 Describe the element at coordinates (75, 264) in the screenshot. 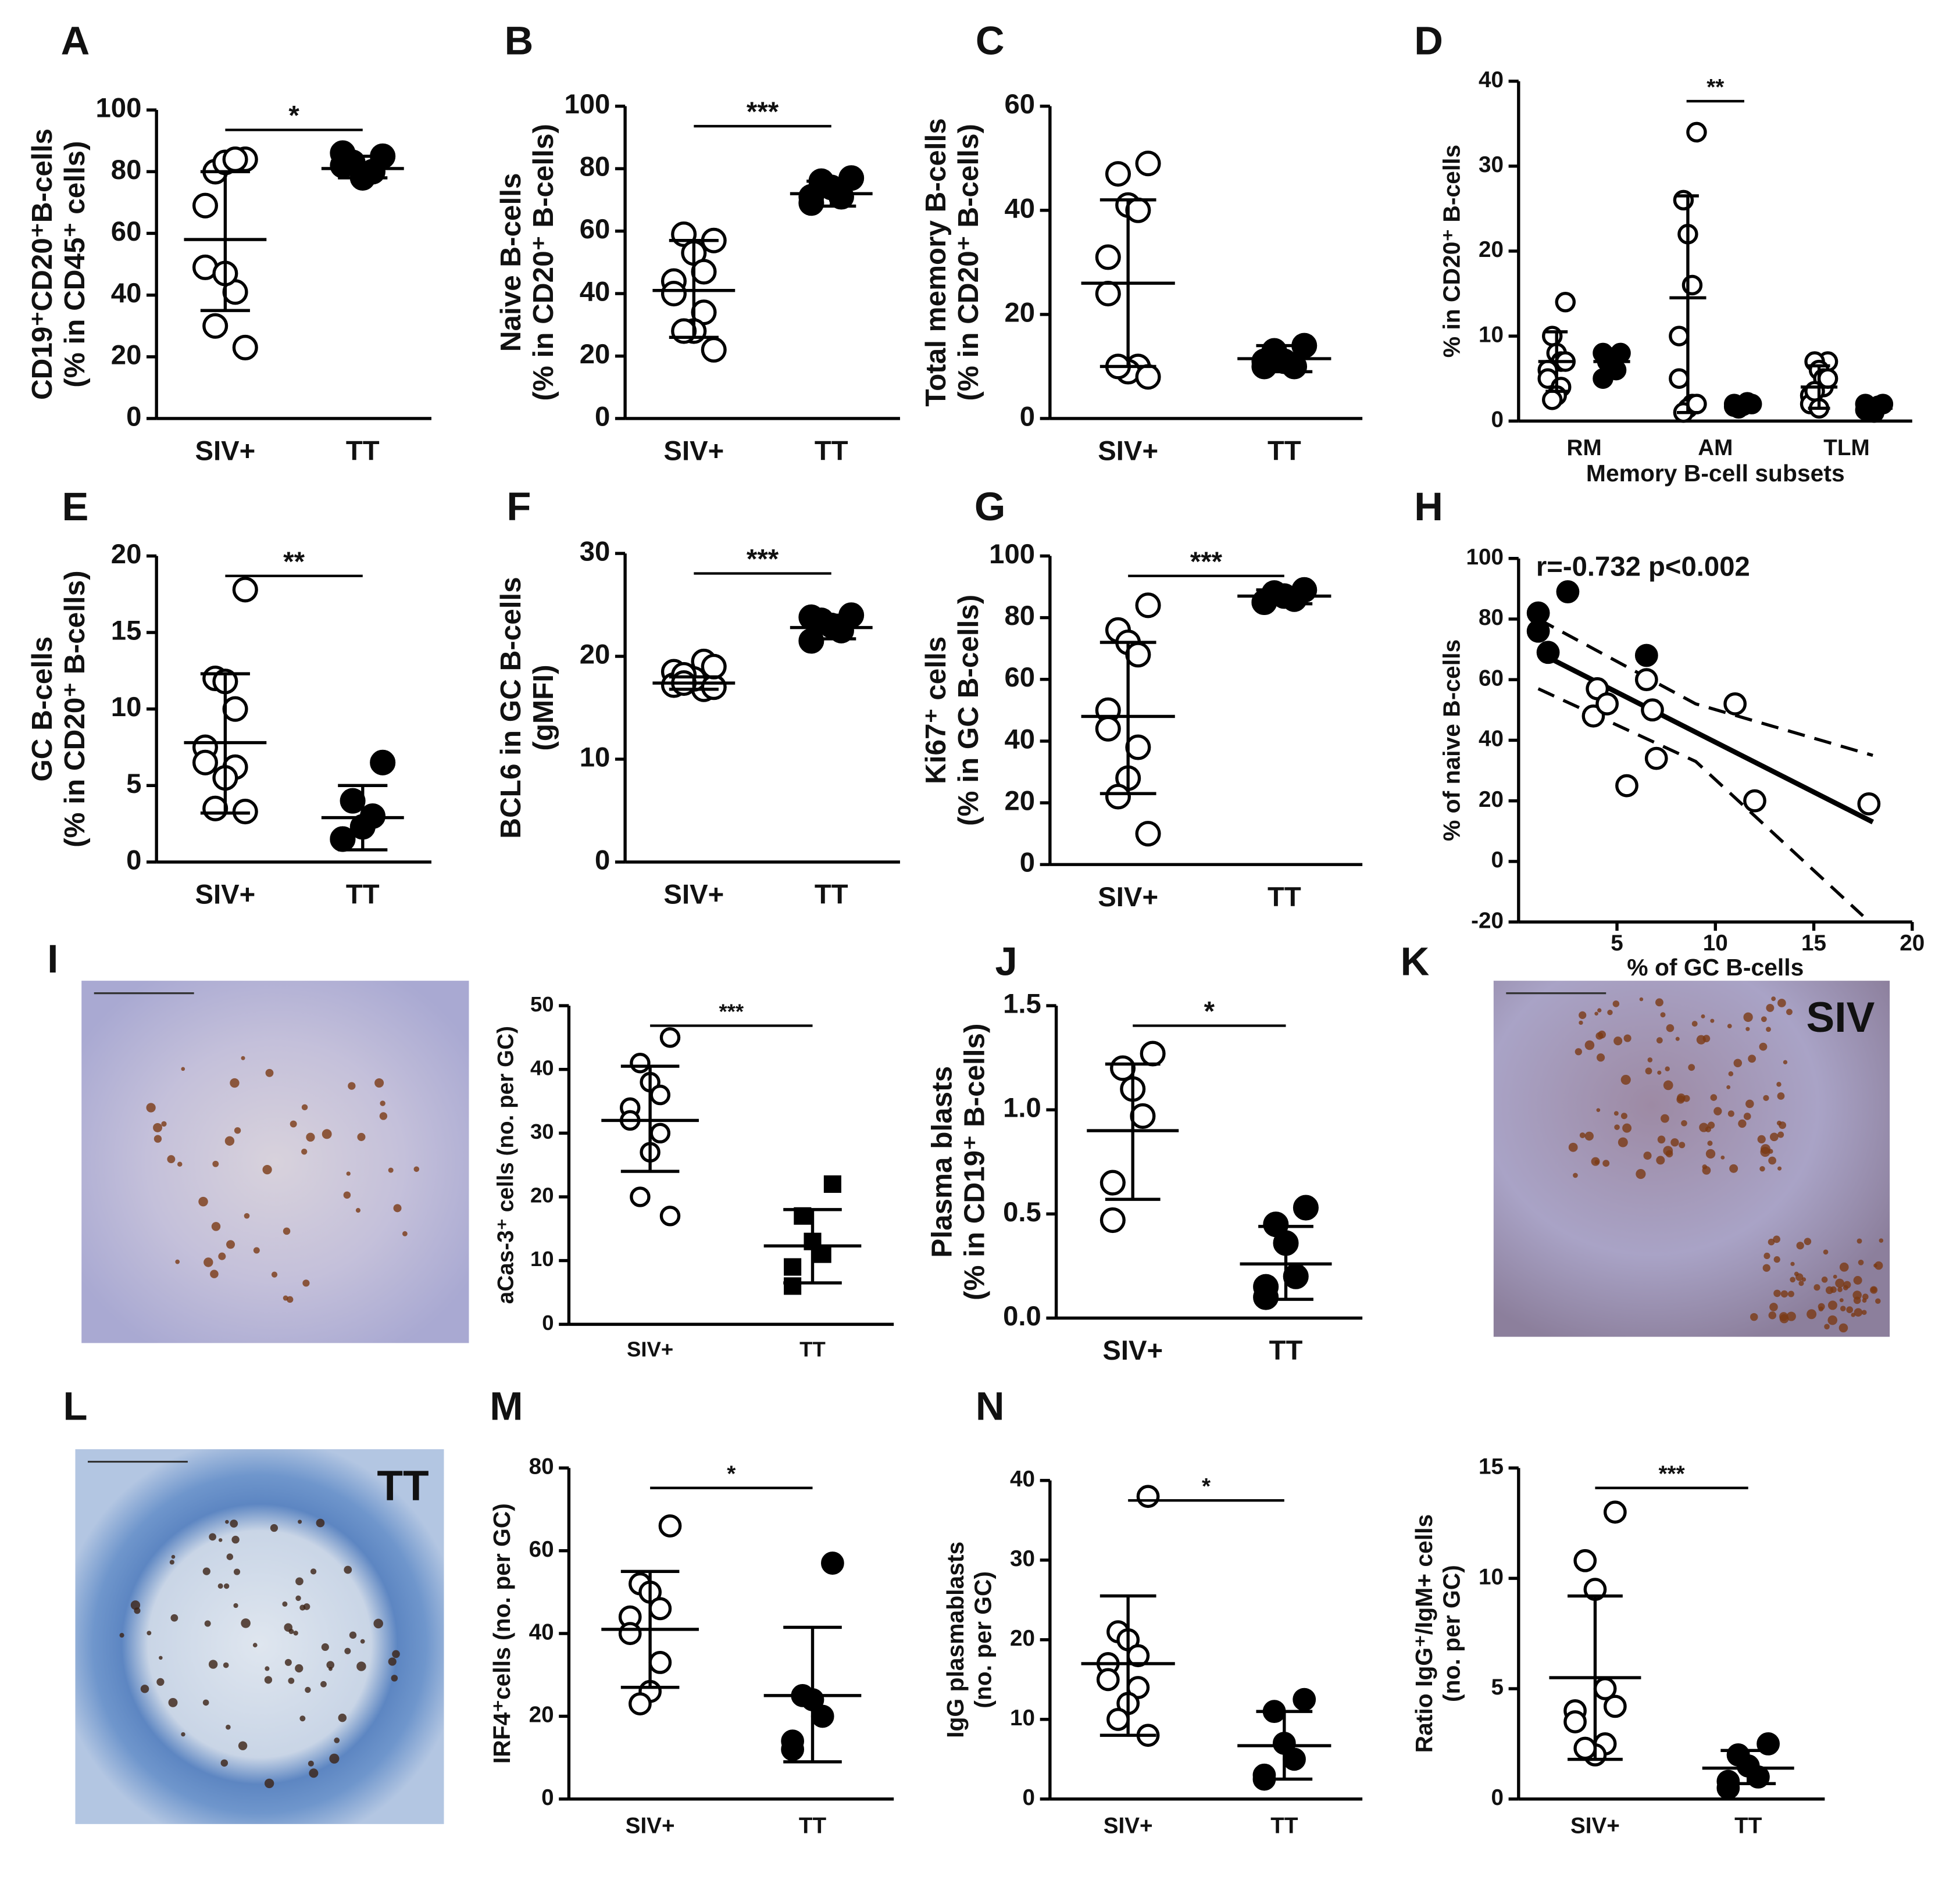

I see `y-axis-label: (% in CD45⁺ cells)` at that location.